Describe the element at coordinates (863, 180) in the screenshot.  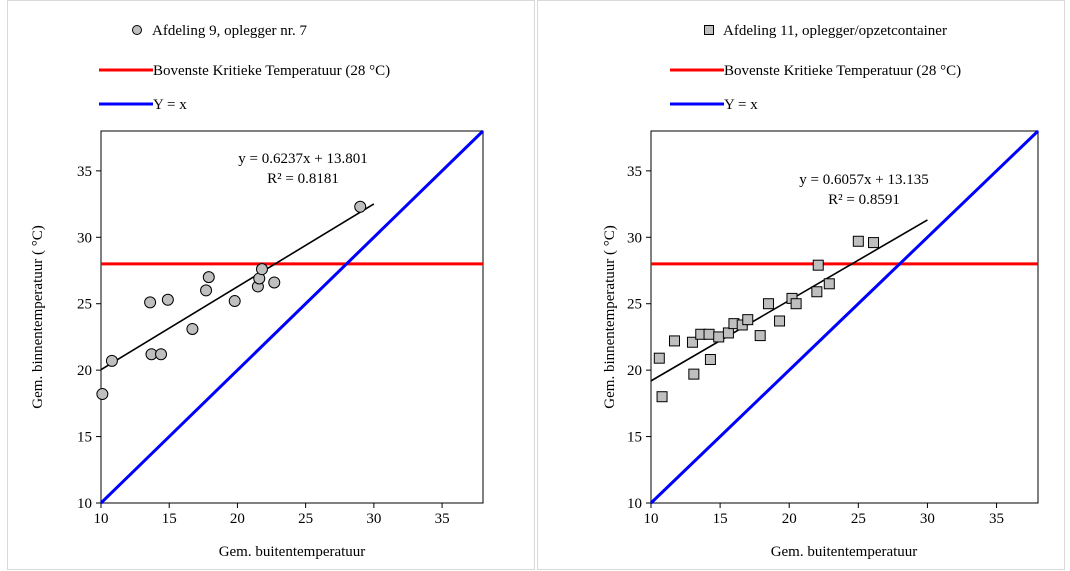
I see `trend-equation: y = 0.6057x + 13.135` at that location.